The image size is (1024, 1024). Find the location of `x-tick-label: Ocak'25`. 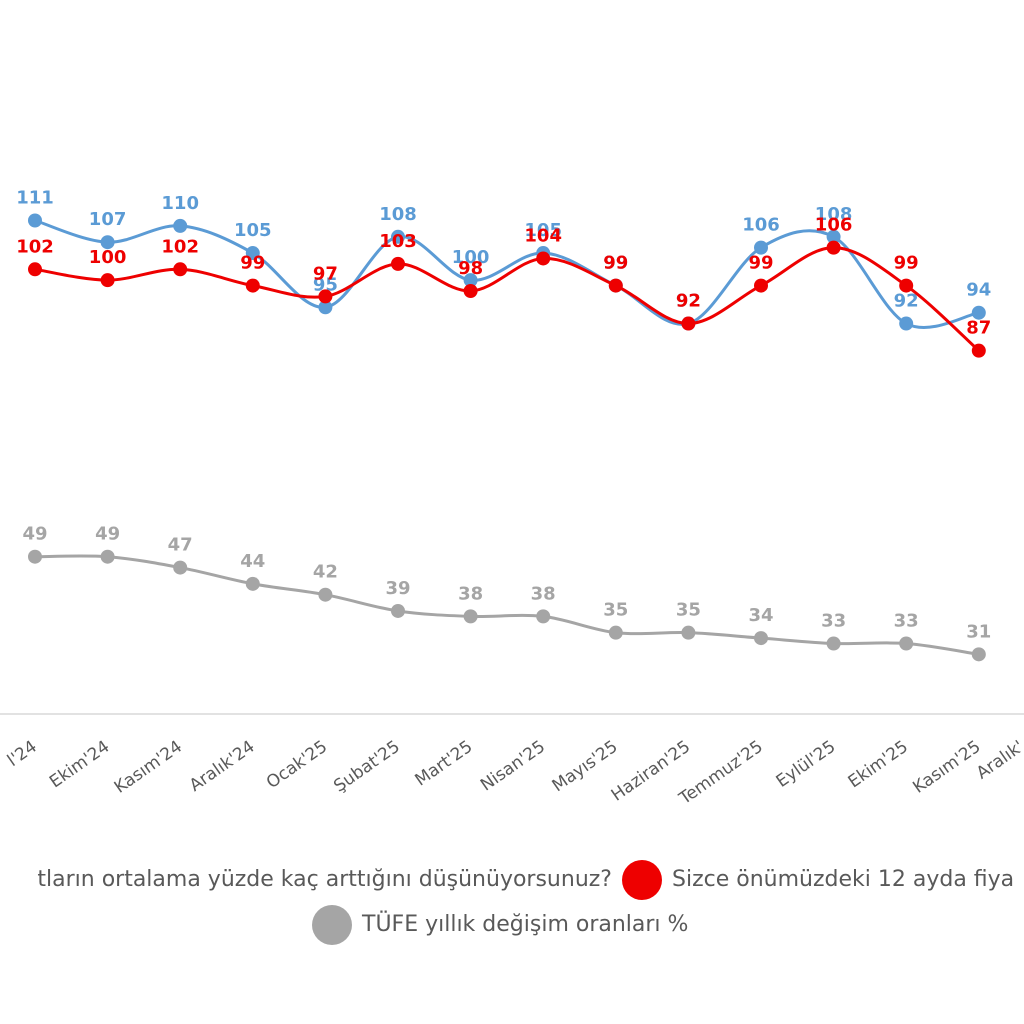

x-tick-label: Ocak'25 is located at coordinates (297, 765).